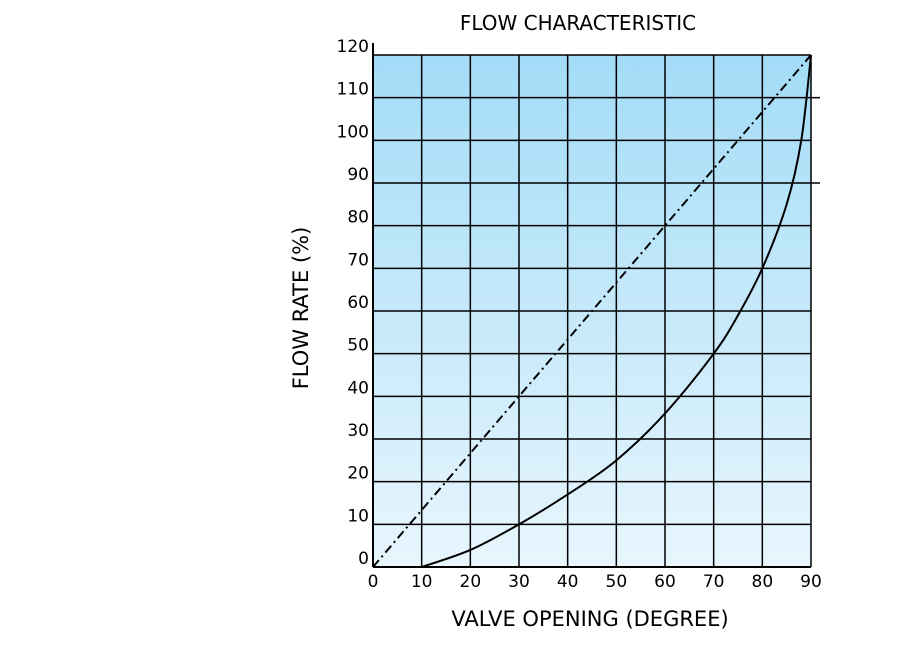 Image resolution: width=909 pixels, height=645 pixels. Describe the element at coordinates (358, 431) in the screenshot. I see `y-tick-label: 30` at that location.